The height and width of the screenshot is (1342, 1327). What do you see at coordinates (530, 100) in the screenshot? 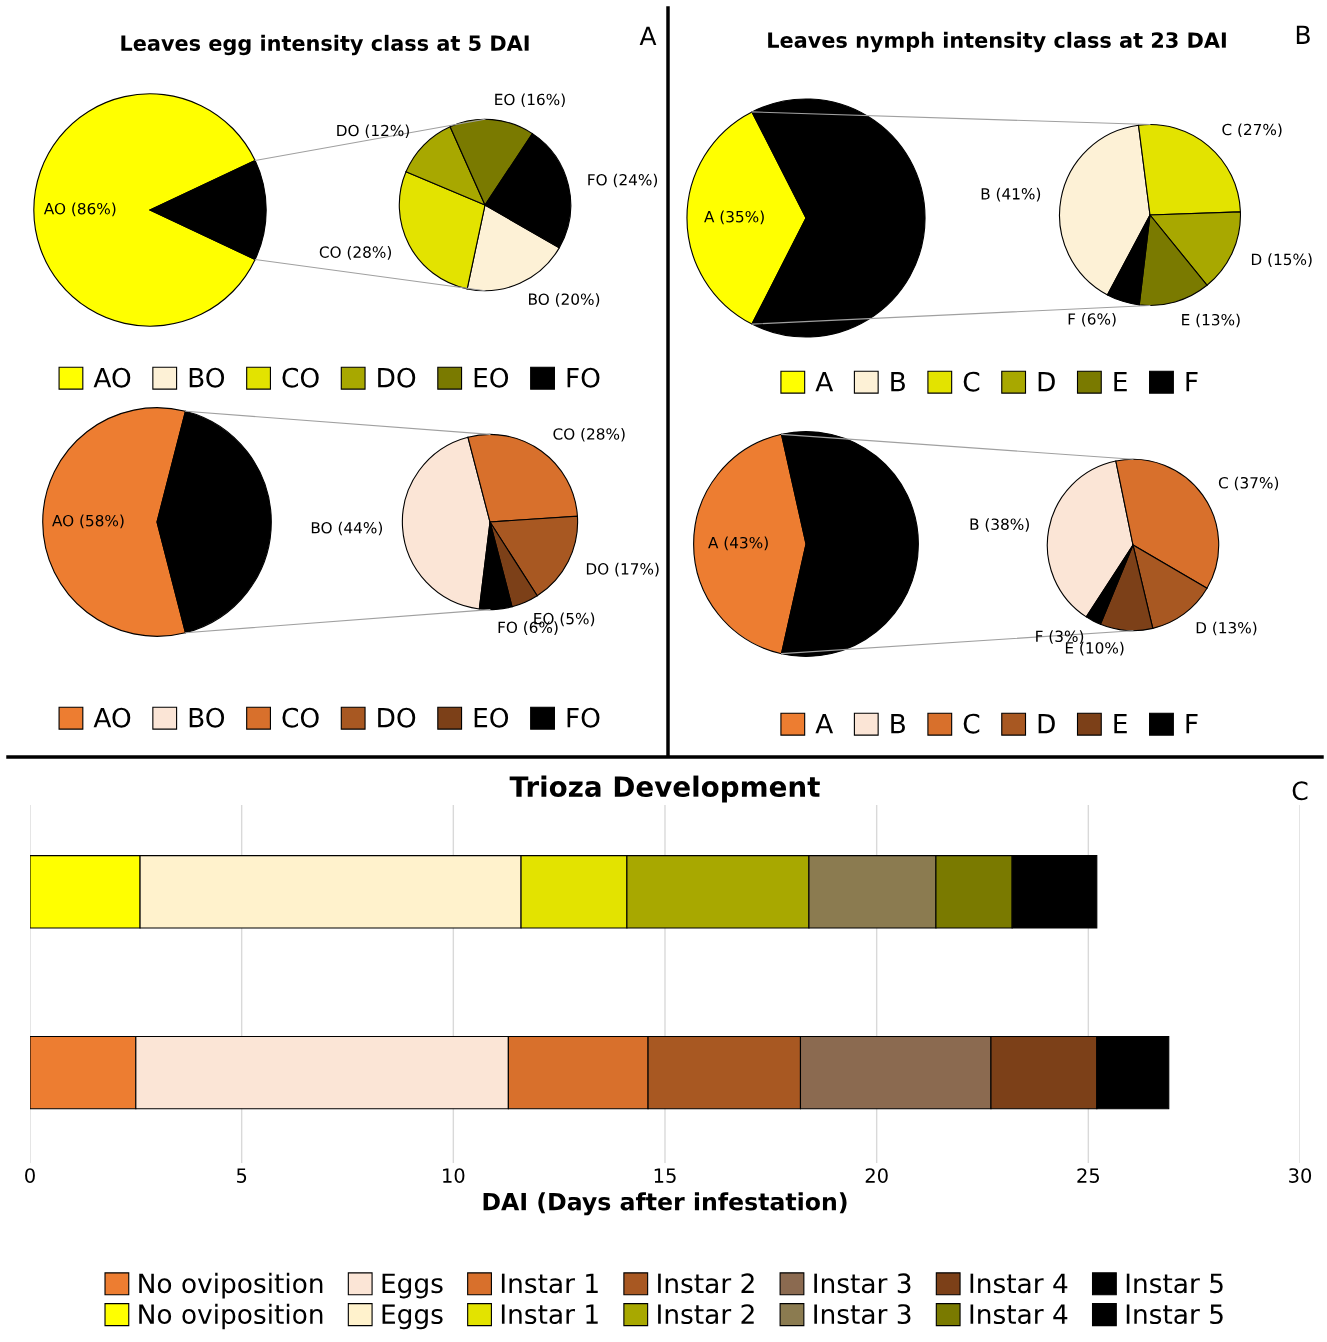
I see `data-label: EO (16%)` at bounding box center [530, 100].